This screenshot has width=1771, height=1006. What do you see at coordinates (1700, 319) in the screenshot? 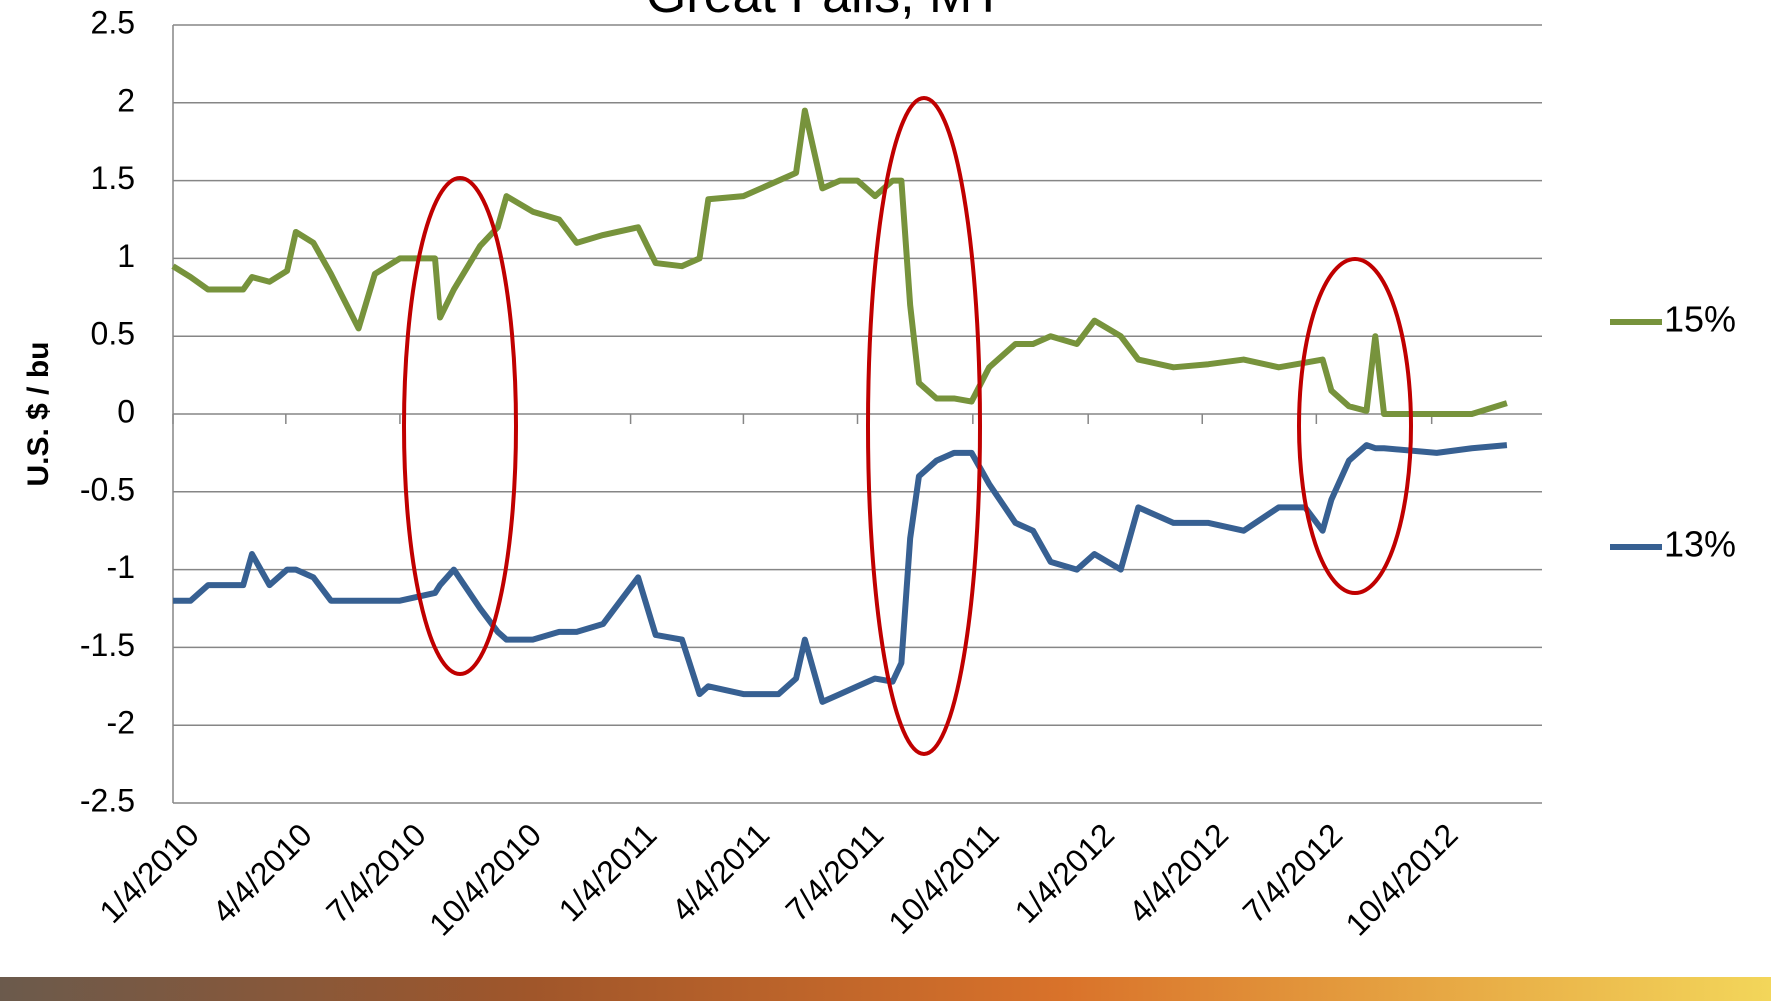
I see `legend-label: 15%` at bounding box center [1700, 319].